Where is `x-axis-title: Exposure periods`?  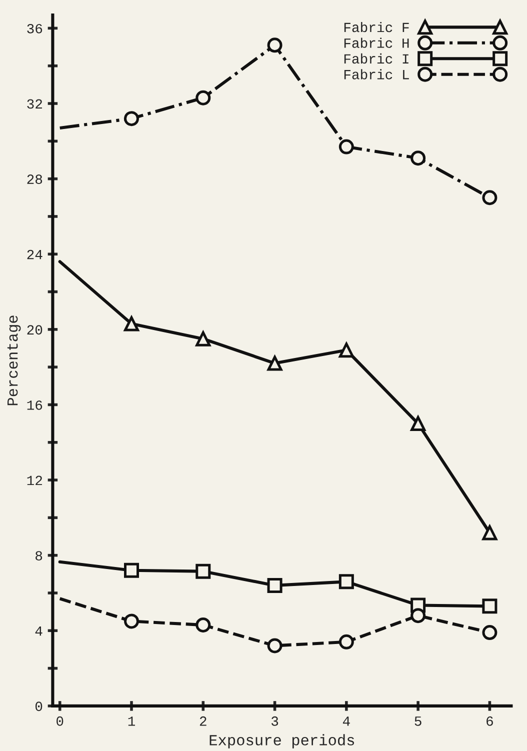
x-axis-title: Exposure periods is located at coordinates (282, 741).